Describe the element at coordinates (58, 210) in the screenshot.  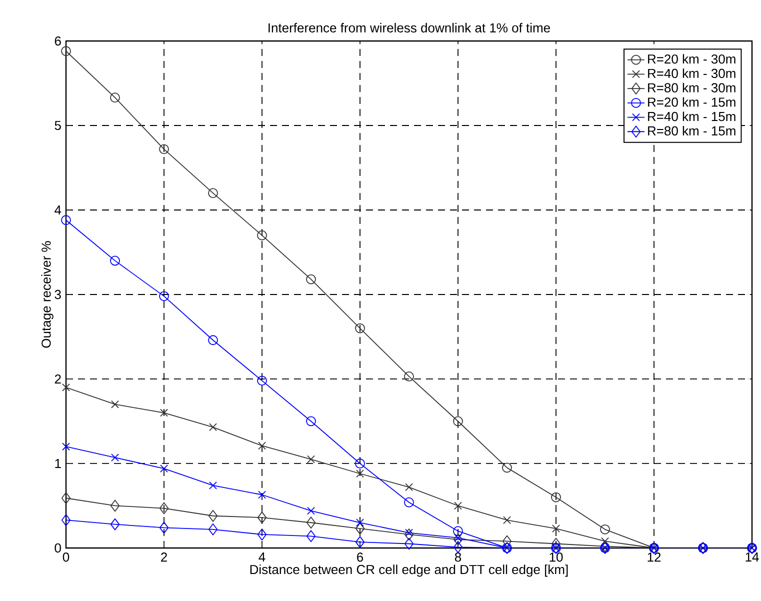
I see `y-tick-label: 4` at that location.